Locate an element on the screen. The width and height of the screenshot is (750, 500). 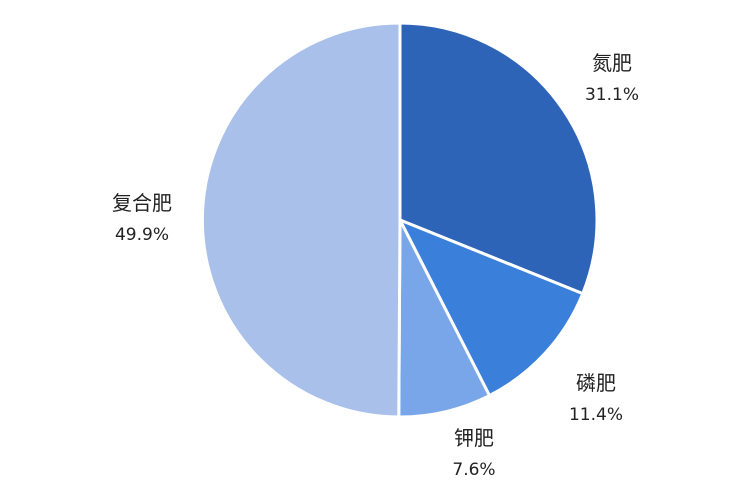
label-phosphate-value: 11.4% is located at coordinates (596, 415).